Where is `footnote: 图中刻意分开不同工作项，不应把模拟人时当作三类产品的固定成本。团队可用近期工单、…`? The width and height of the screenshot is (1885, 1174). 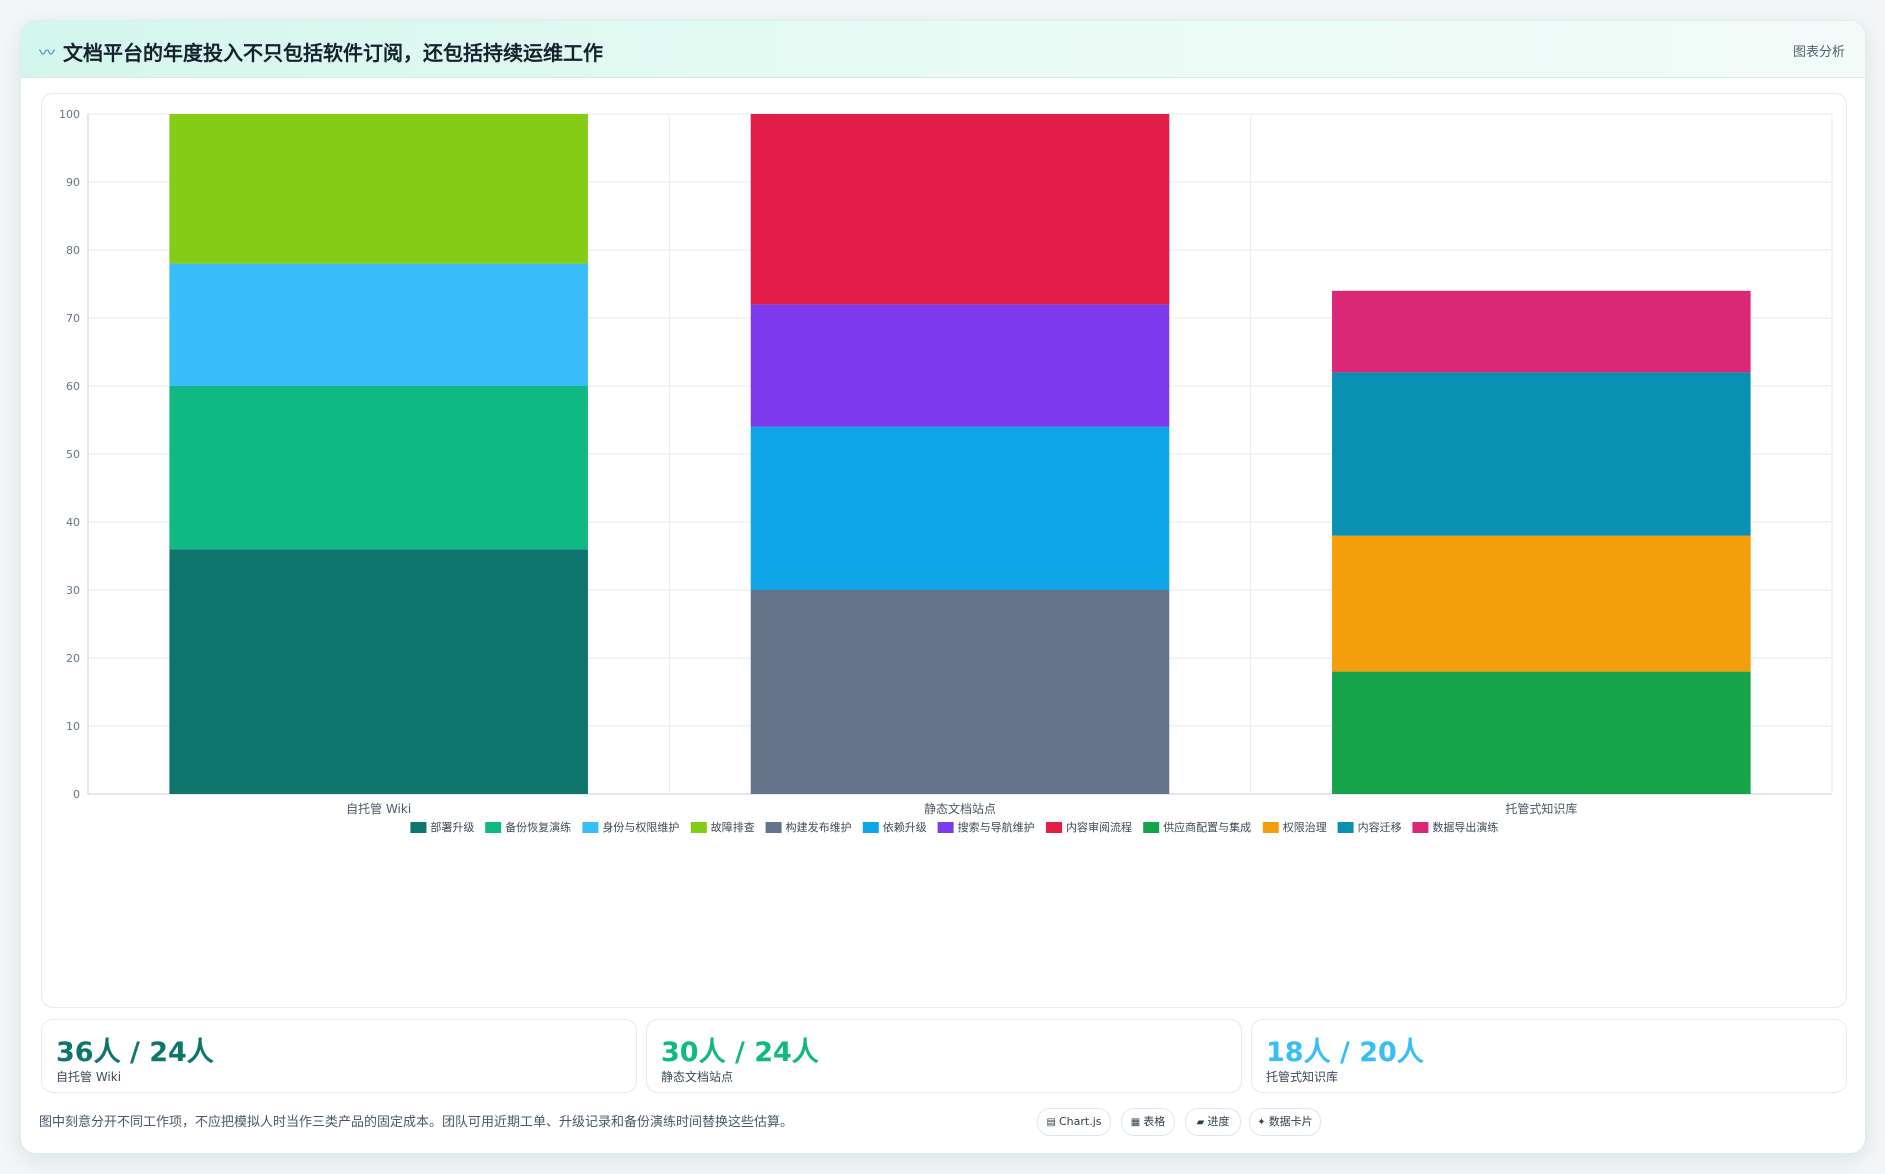
footnote: 图中刻意分开不同工作项，不应把模拟人时当作三类产品的固定成本。团队可用近期工单、… is located at coordinates (416, 1122).